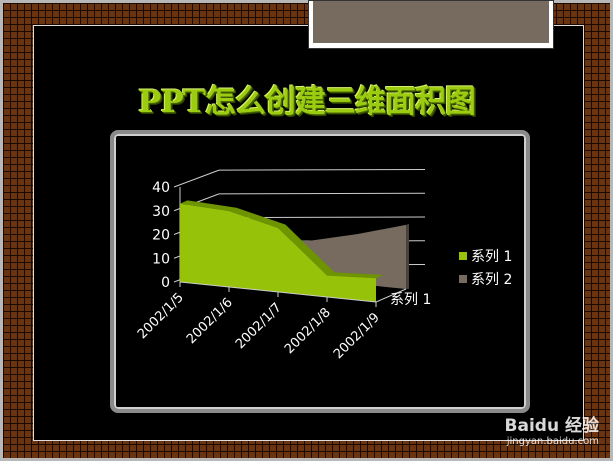 The height and width of the screenshot is (461, 613). I want to click on watermark-brand: Baidu 经验, so click(551, 426).